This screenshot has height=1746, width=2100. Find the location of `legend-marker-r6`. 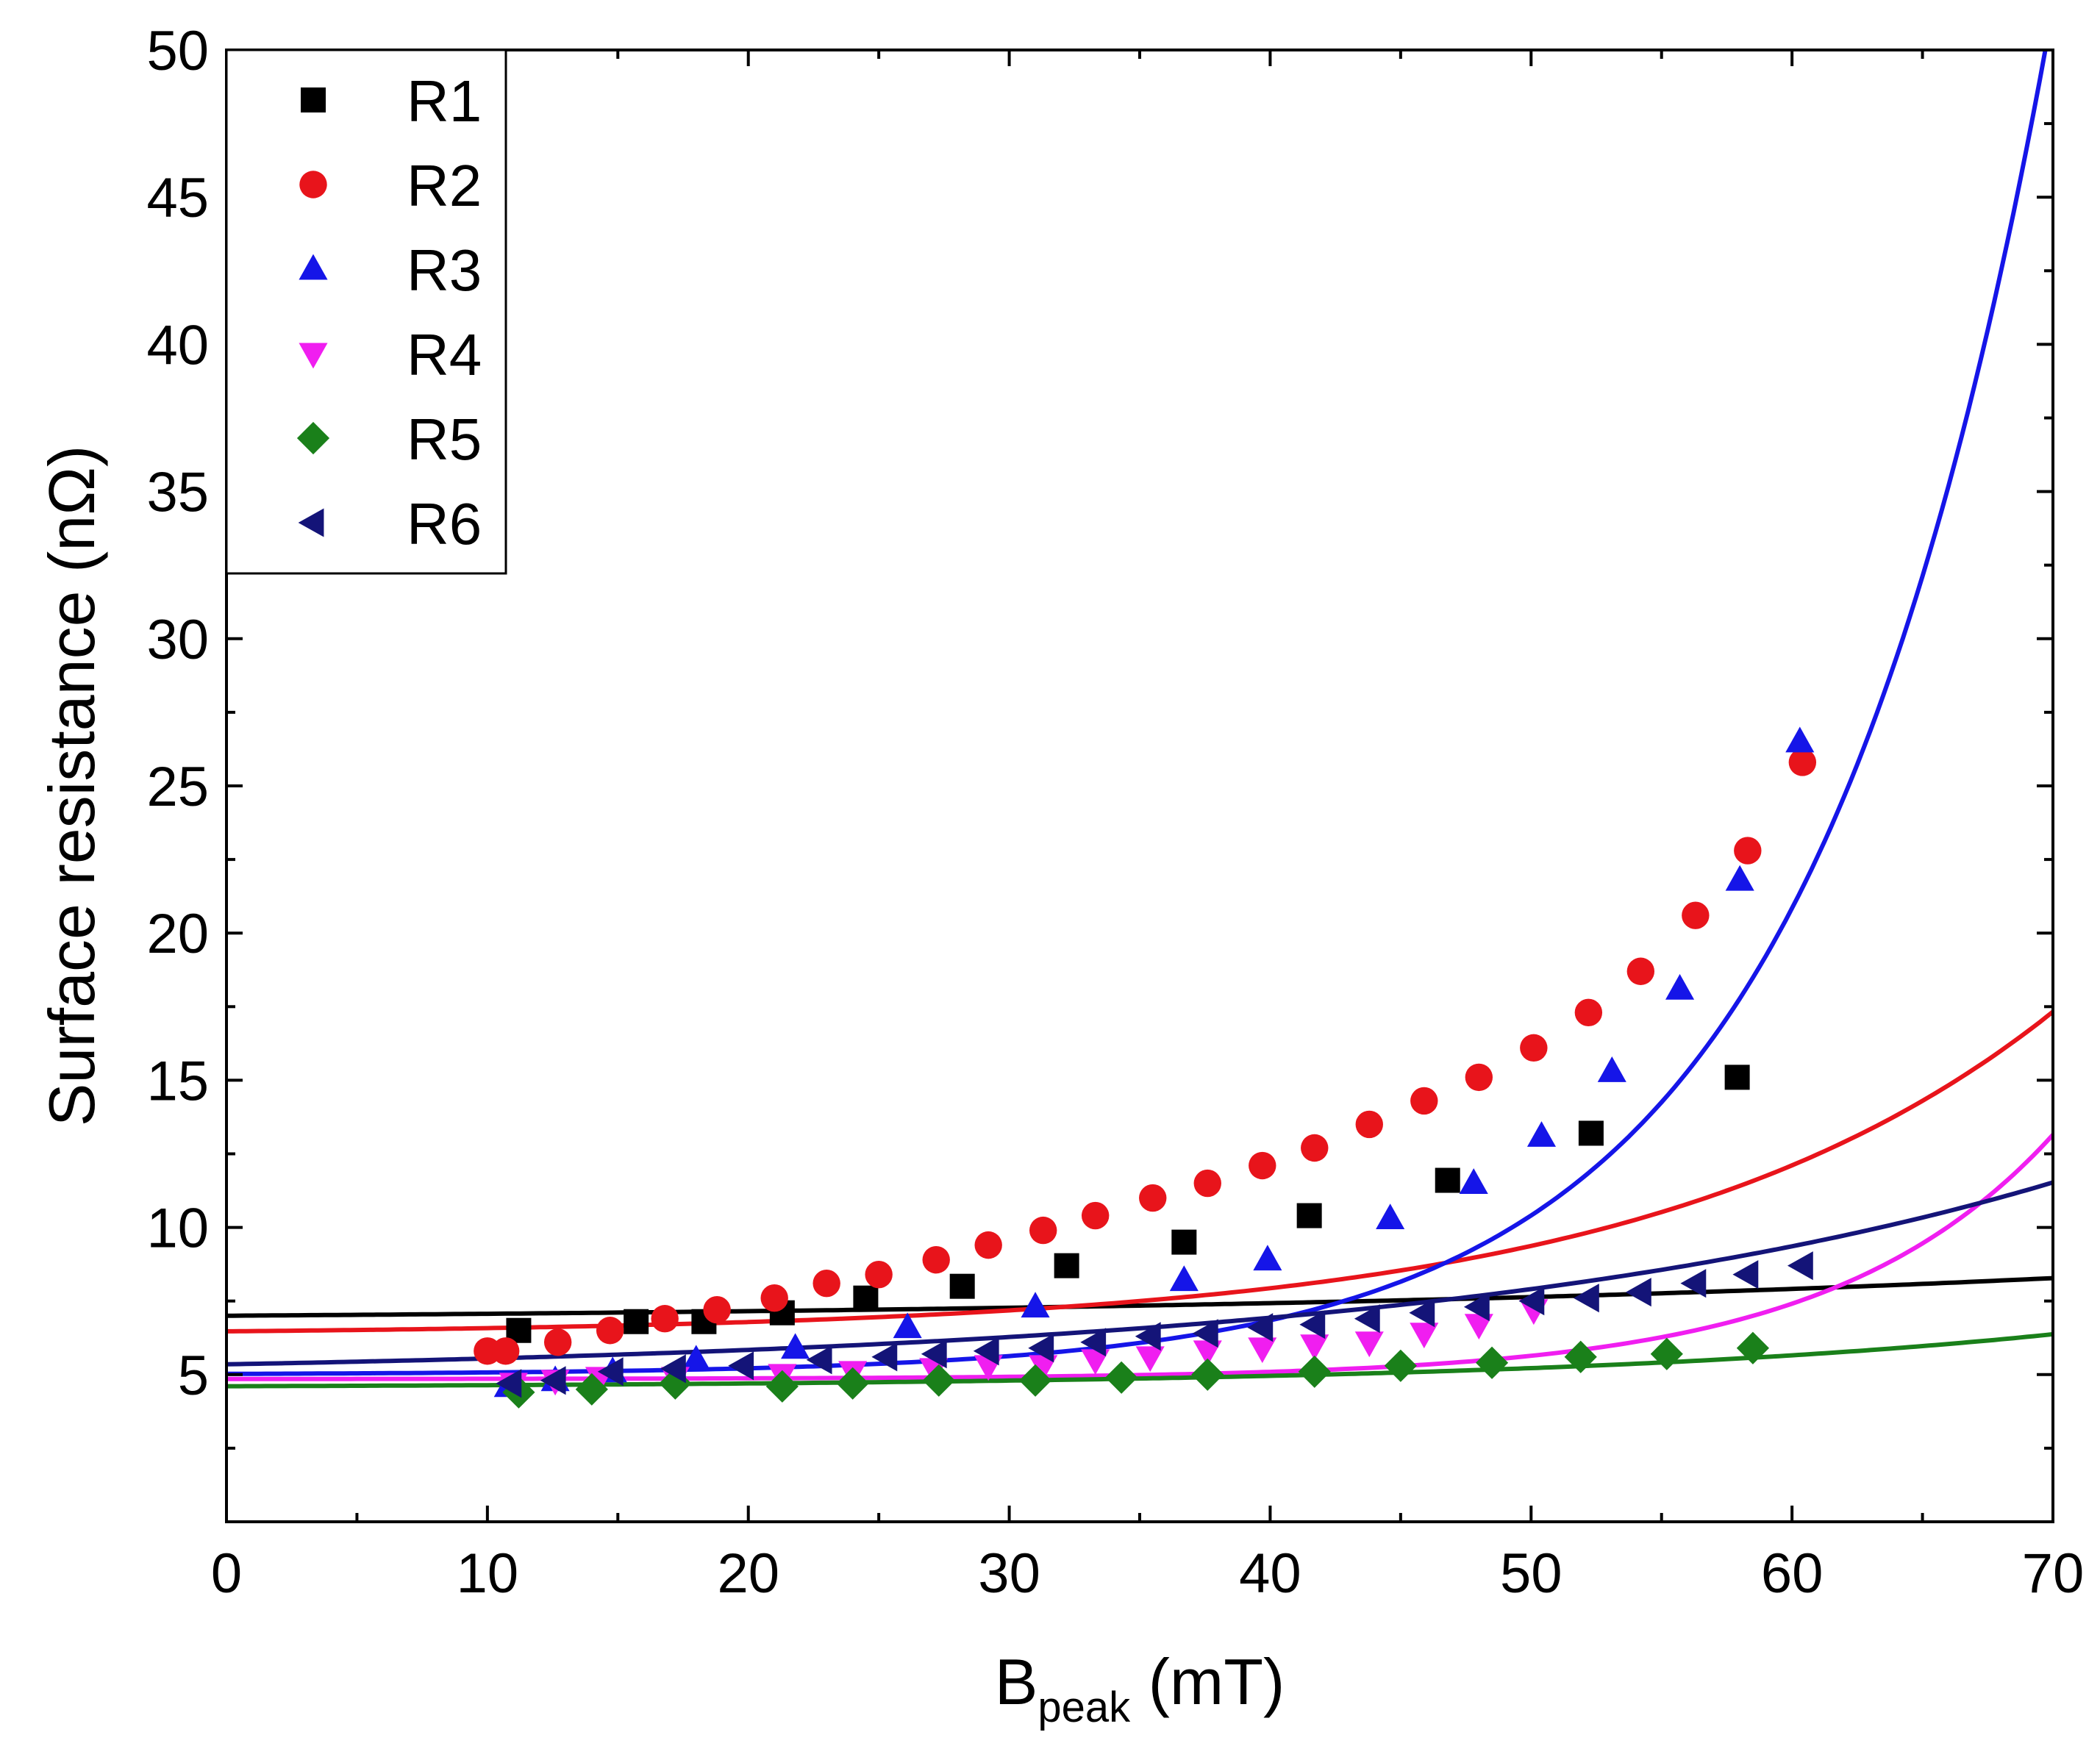

legend-marker-r6 is located at coordinates (311, 522).